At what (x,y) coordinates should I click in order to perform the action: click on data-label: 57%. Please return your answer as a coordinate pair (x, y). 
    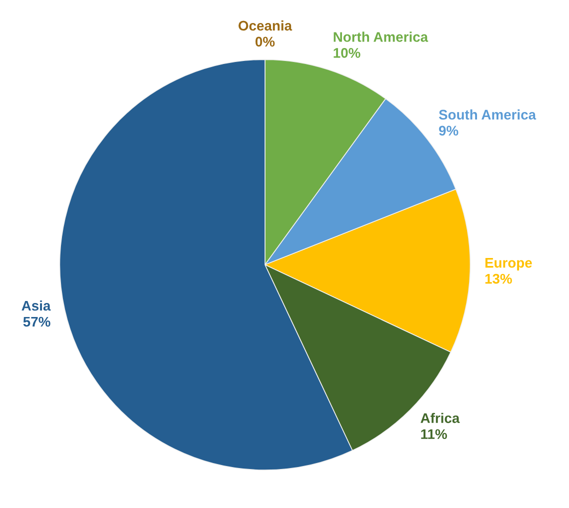
    Looking at the image, I should click on (36, 321).